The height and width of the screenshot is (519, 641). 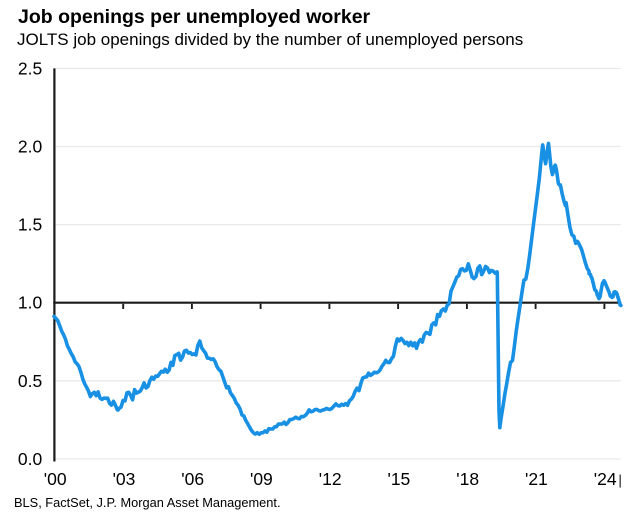 I want to click on svg-text: '06, so click(x=192, y=479).